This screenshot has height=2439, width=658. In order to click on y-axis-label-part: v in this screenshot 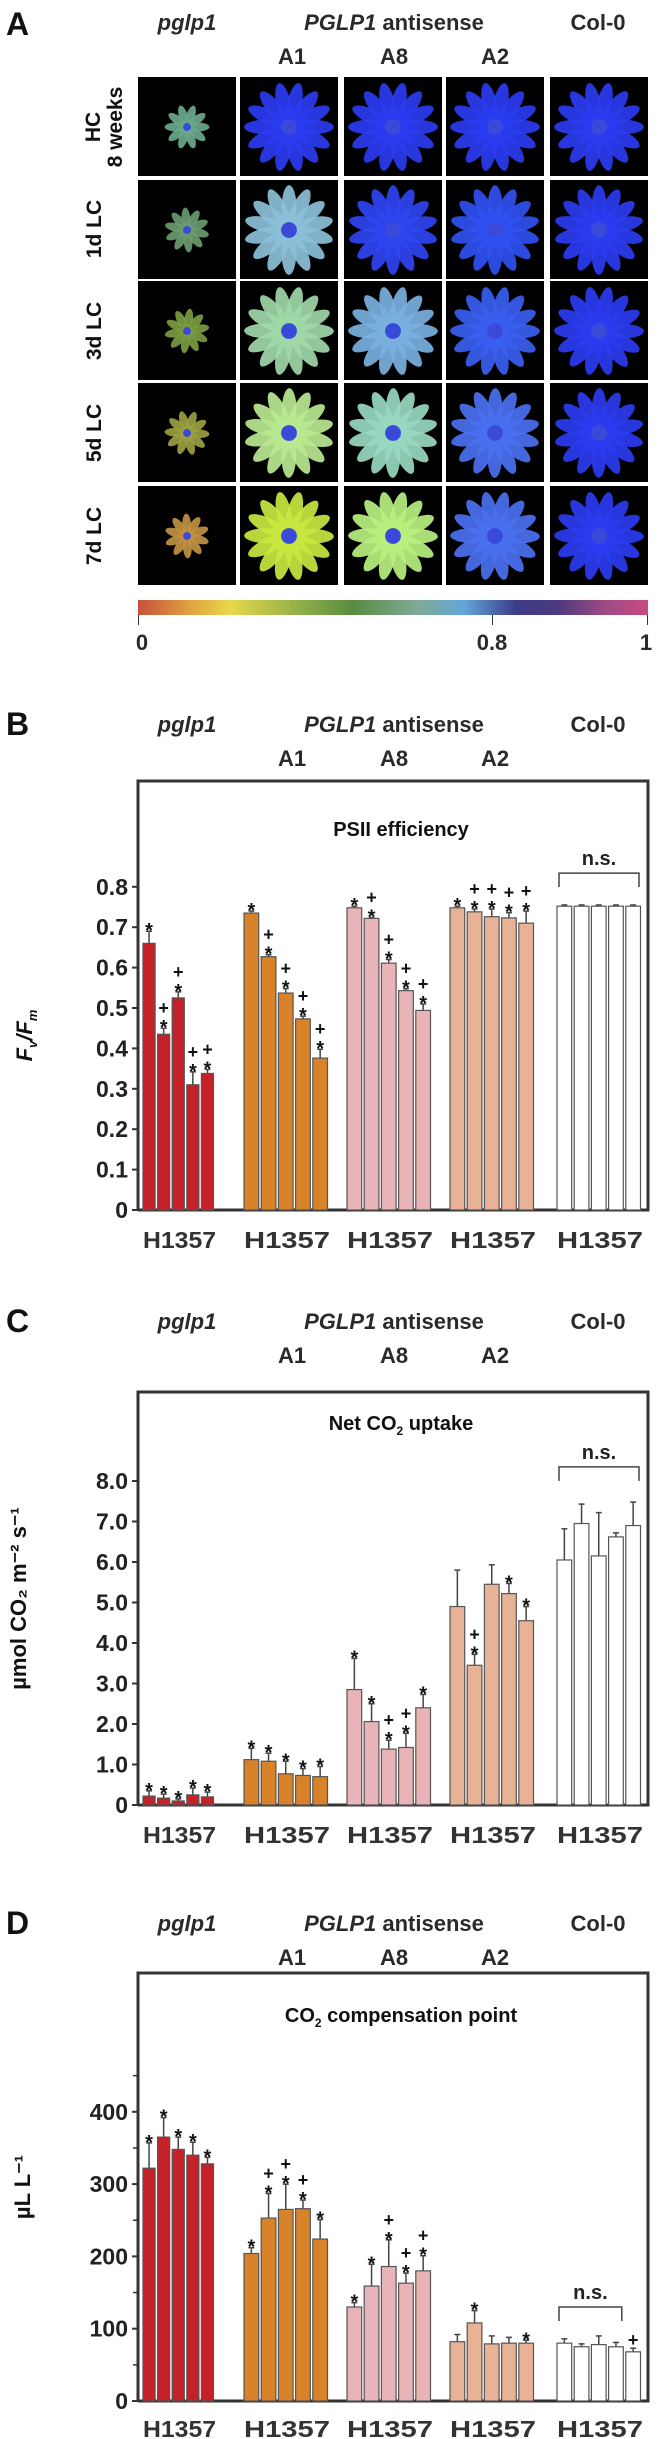, I will do `click(32, 1044)`.